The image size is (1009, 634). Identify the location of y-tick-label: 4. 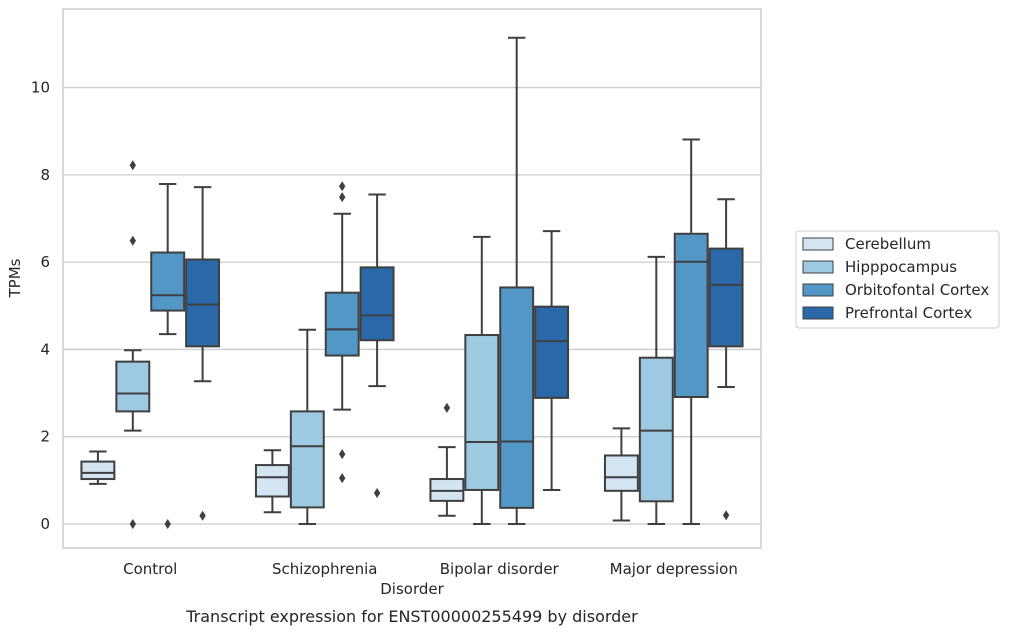
(45, 349).